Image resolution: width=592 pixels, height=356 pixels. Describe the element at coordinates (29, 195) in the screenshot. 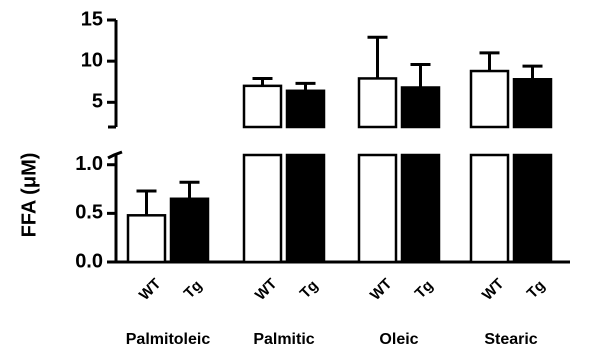

I see `y-axis-label: FFA (μM)` at that location.